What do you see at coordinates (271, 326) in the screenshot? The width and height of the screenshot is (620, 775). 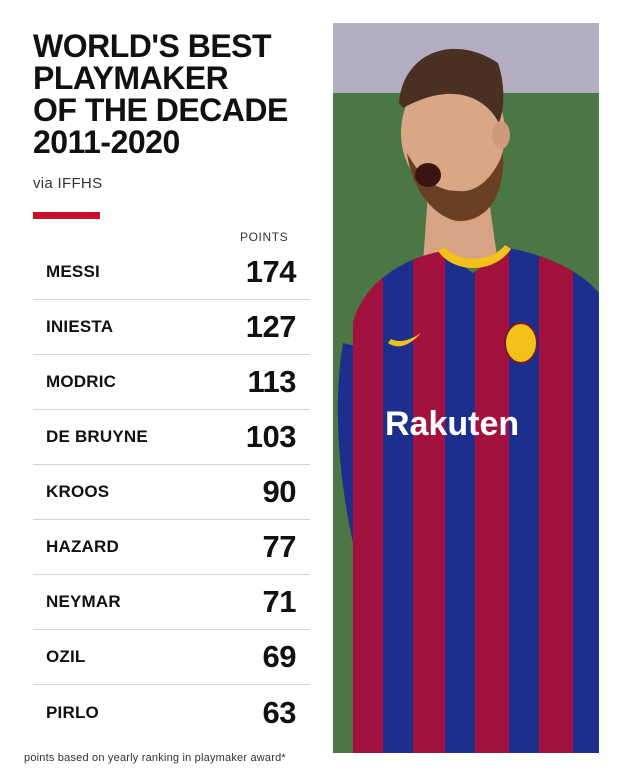 I see `player-points: 127` at bounding box center [271, 326].